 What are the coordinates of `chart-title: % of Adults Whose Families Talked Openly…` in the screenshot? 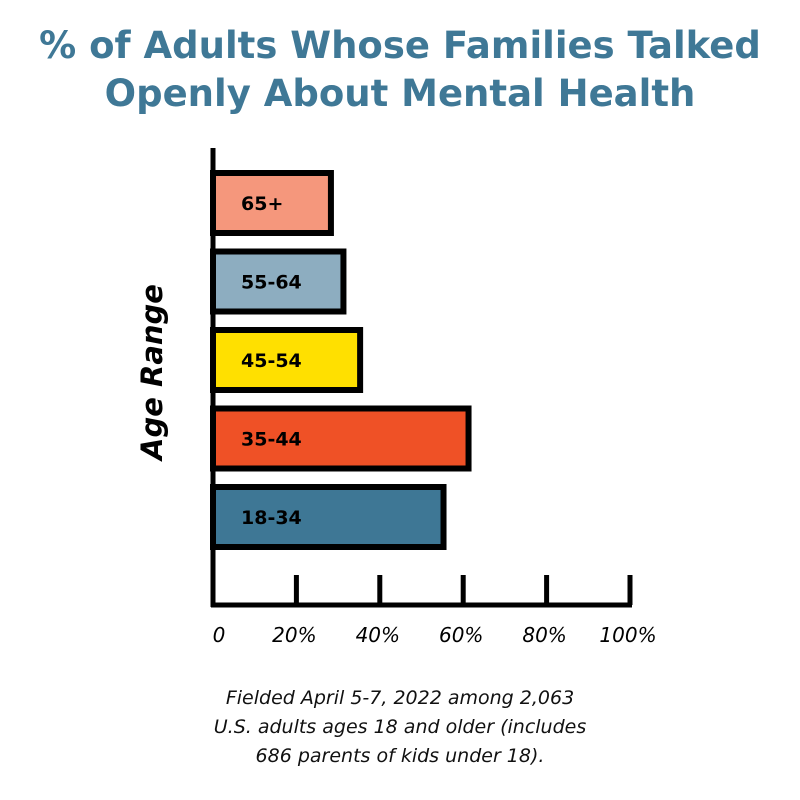 It's located at (400, 70).